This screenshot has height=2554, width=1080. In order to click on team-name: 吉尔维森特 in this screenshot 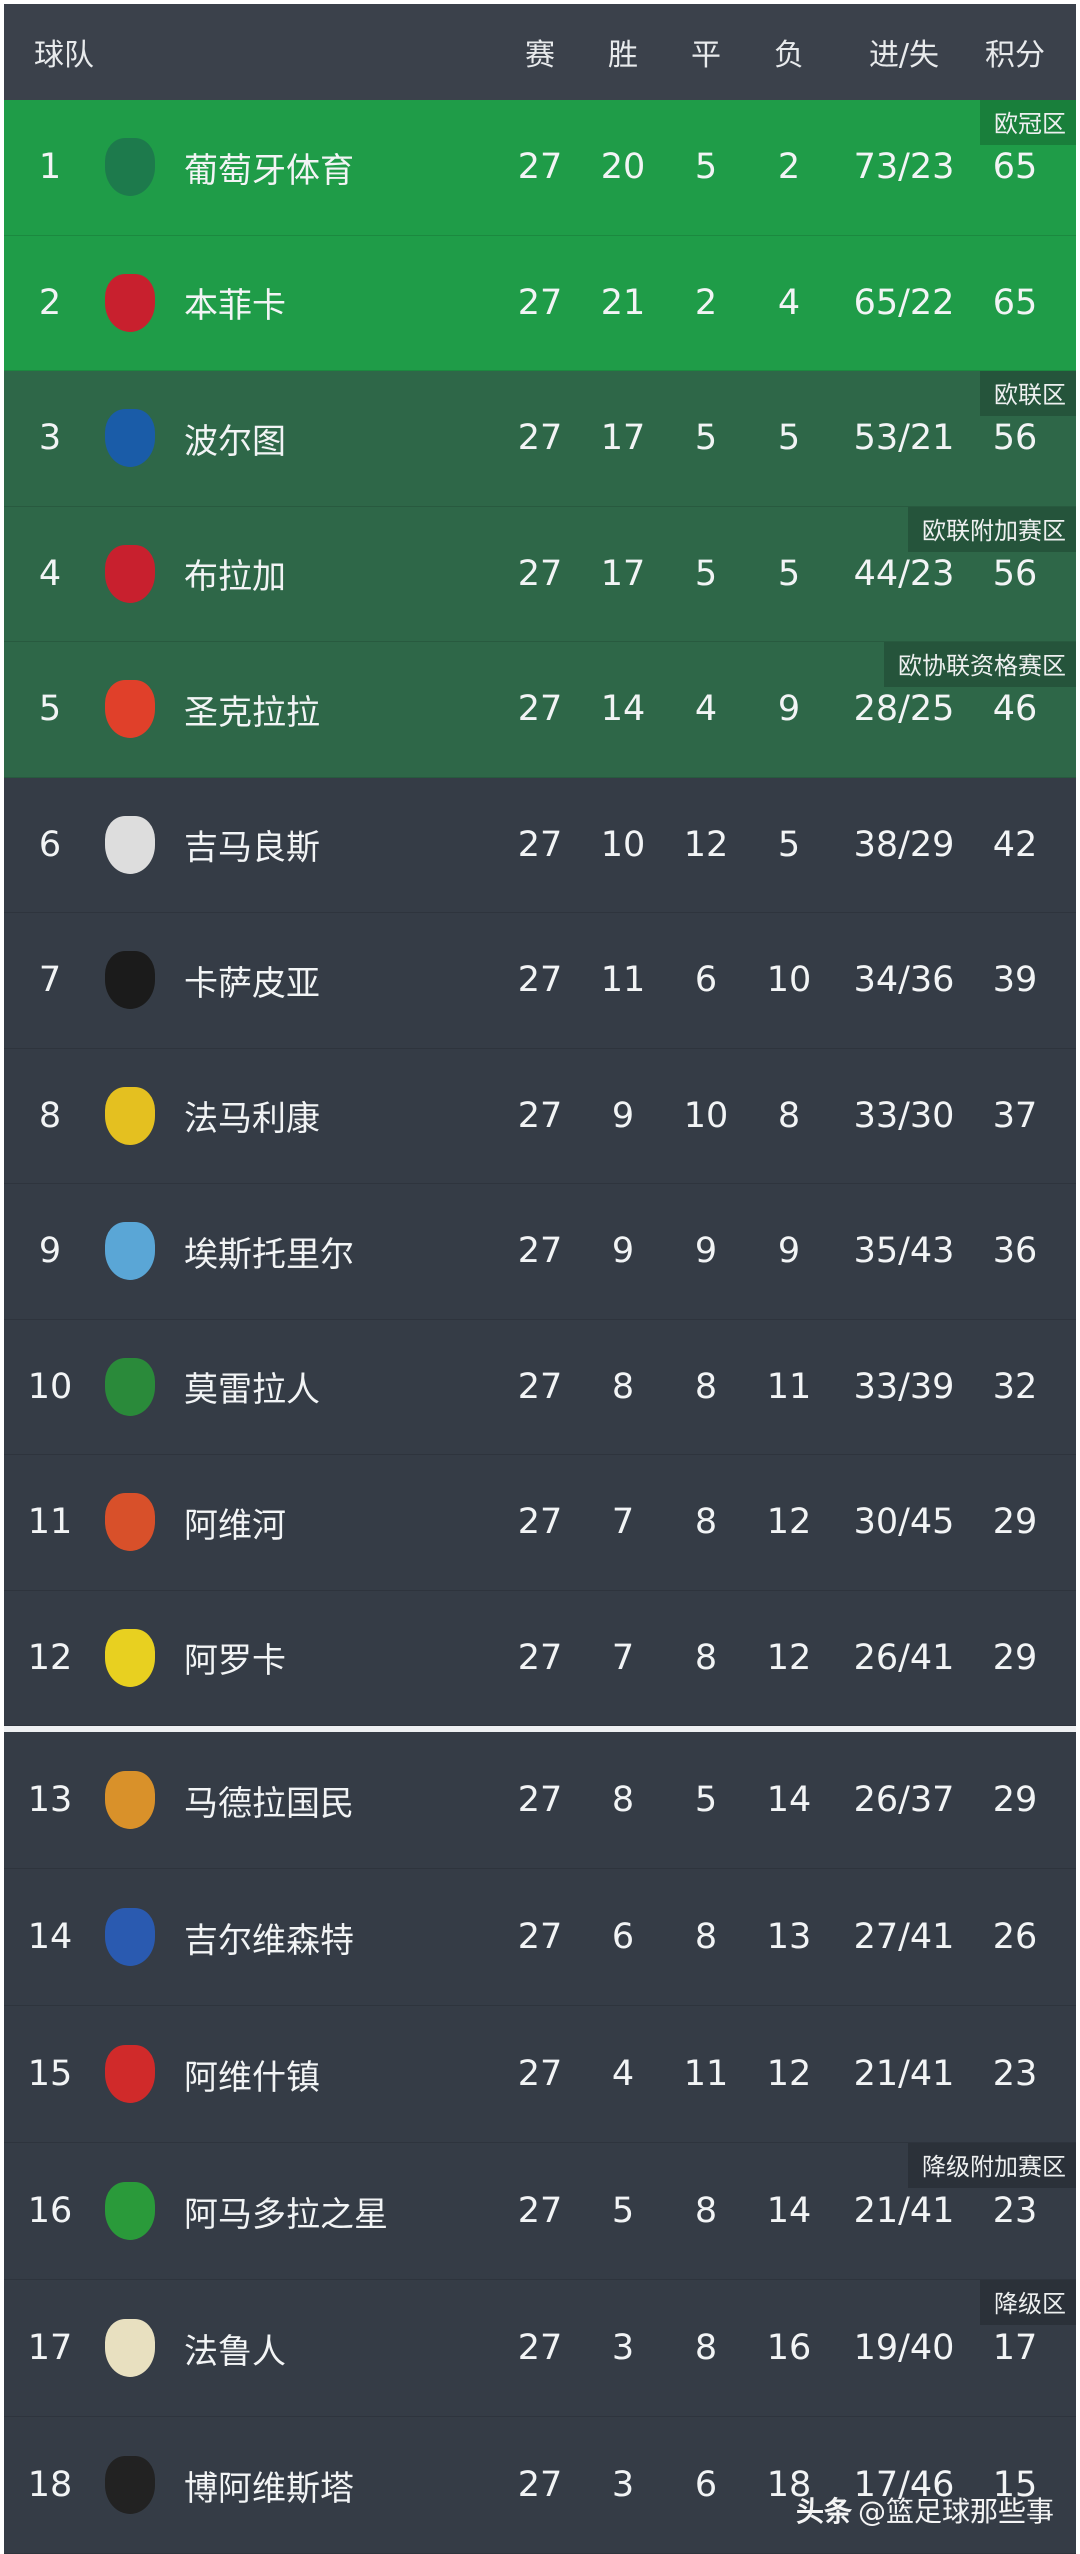, I will do `click(269, 1940)`.